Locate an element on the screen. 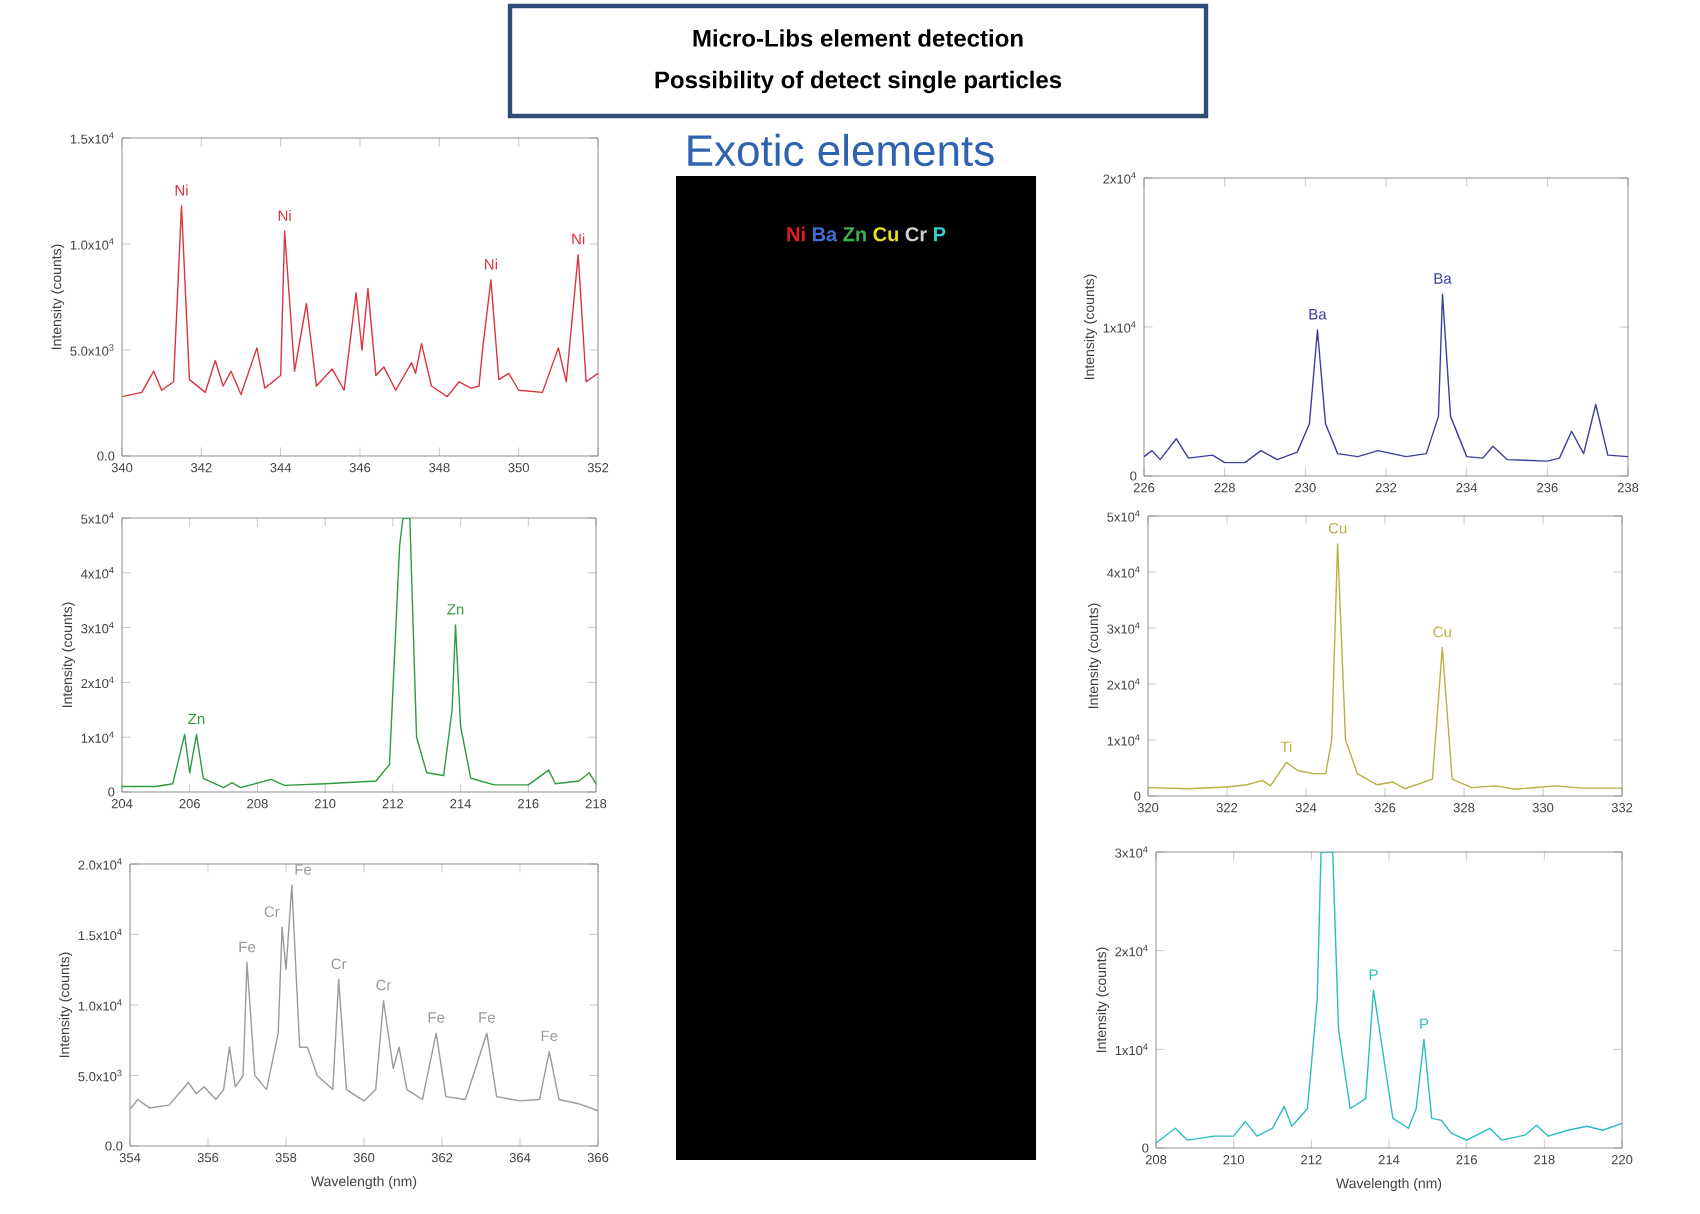 Image resolution: width=1700 pixels, height=1214 pixels. text: Micro-Libs element detection is located at coordinates (858, 38).